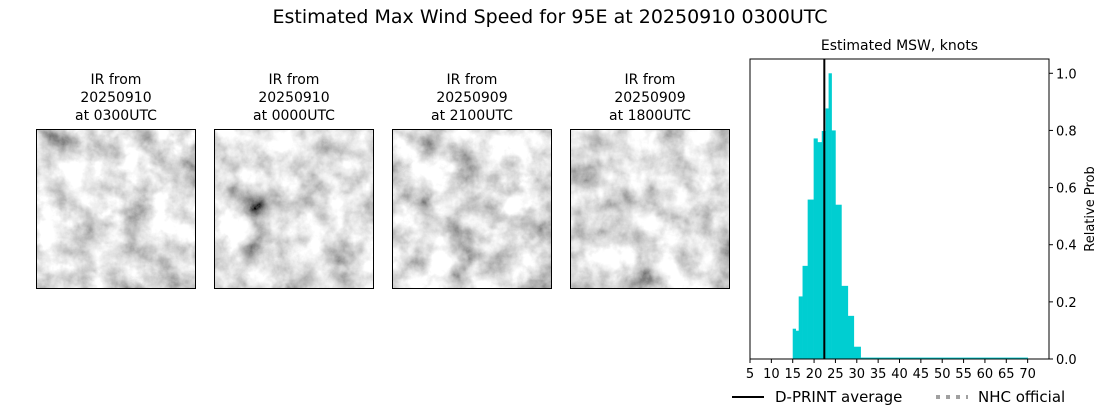 The width and height of the screenshot is (1100, 409). Describe the element at coordinates (1066, 246) in the screenshot. I see `y-tick-label: 0.4` at that location.